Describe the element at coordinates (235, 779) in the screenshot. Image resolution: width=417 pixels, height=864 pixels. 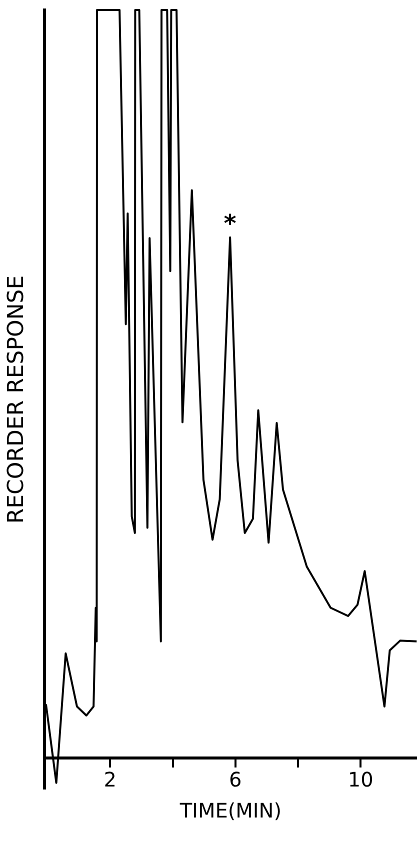
I see `x-tick-label: 6` at that location.